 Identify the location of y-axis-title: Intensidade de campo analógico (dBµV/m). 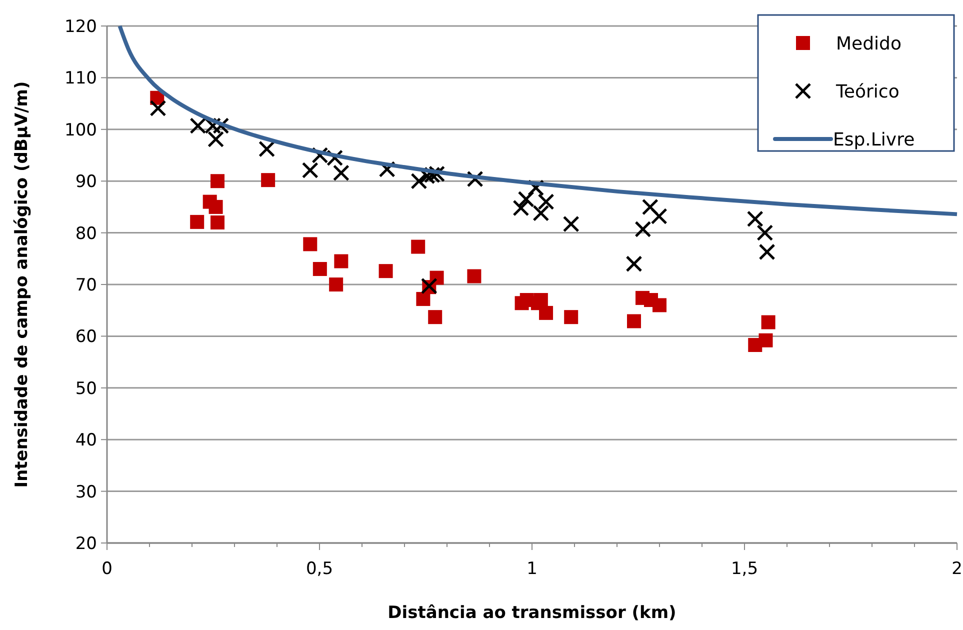
(22, 284).